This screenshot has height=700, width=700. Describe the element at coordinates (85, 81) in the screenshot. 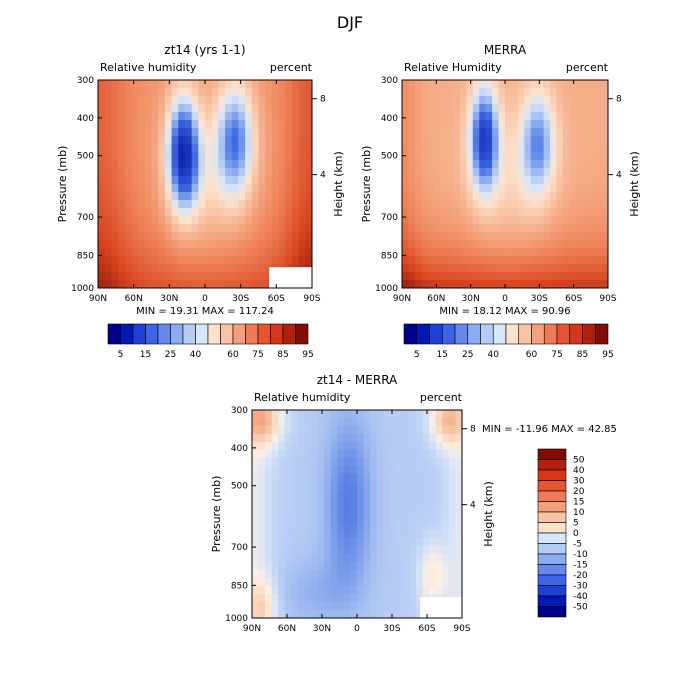

I see `y-tick-label: 300` at that location.